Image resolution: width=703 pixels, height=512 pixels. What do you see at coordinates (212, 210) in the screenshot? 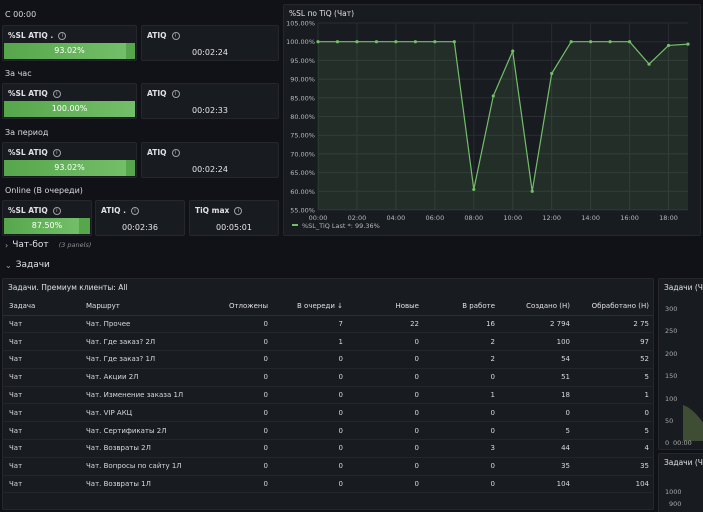
I see `stat-title-text: TiQ max` at bounding box center [212, 210].